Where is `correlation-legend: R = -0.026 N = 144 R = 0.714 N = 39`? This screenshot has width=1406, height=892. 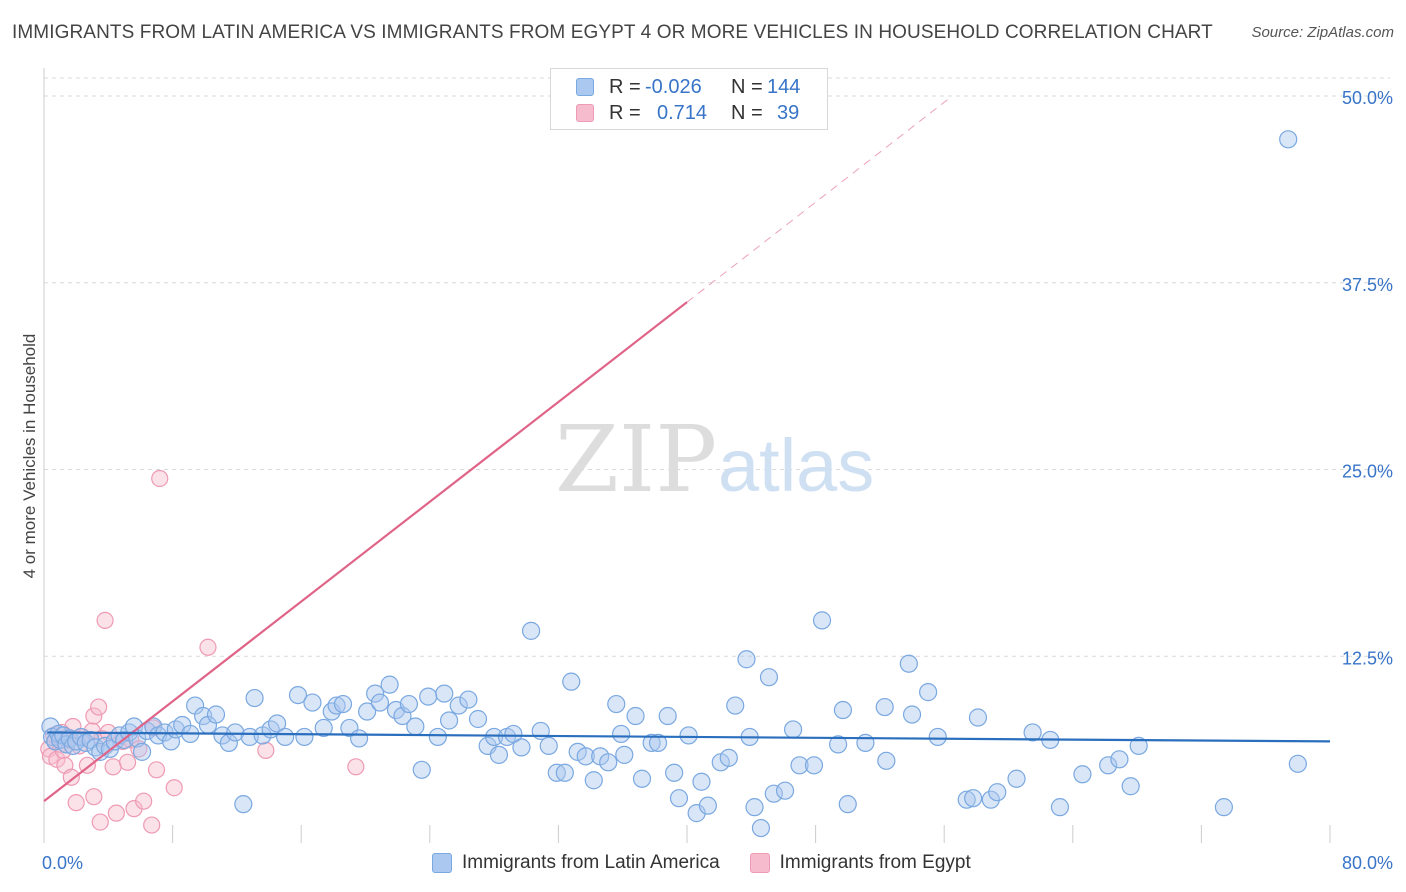 correlation-legend: R = -0.026 N = 144 R = 0.714 N = 39 is located at coordinates (689, 99).